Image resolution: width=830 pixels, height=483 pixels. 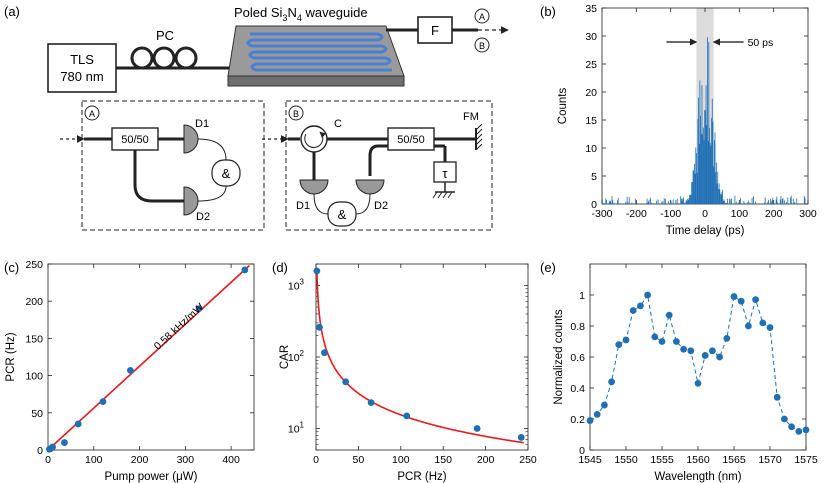 I want to click on y-tick-label: 101, so click(x=296, y=427).